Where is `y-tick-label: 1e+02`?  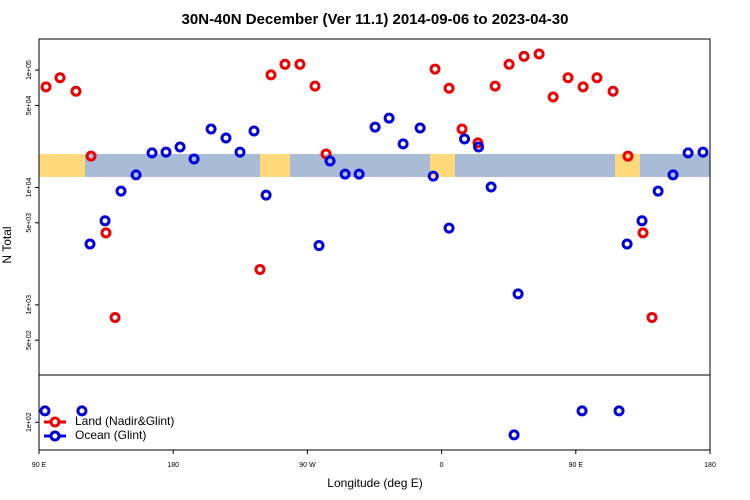
y-tick-label: 1e+02 is located at coordinates (29, 422).